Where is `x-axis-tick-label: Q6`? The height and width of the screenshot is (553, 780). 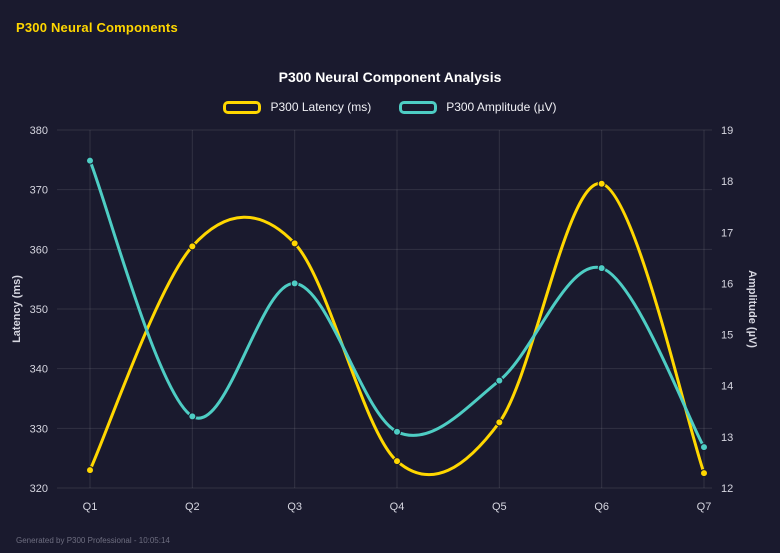
x-axis-tick-label: Q6 is located at coordinates (601, 507).